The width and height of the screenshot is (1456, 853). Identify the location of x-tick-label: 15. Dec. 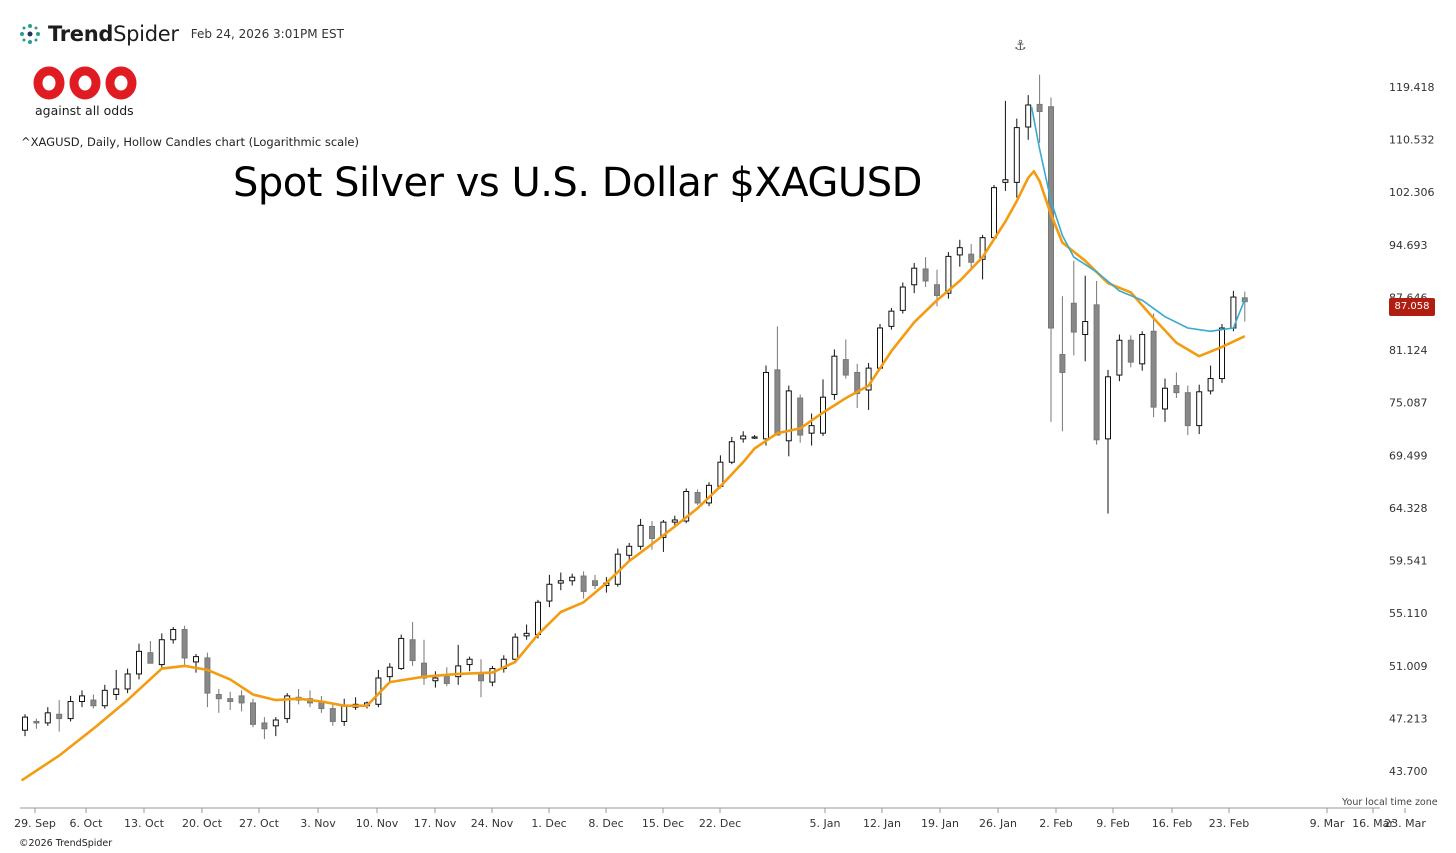
(663, 823).